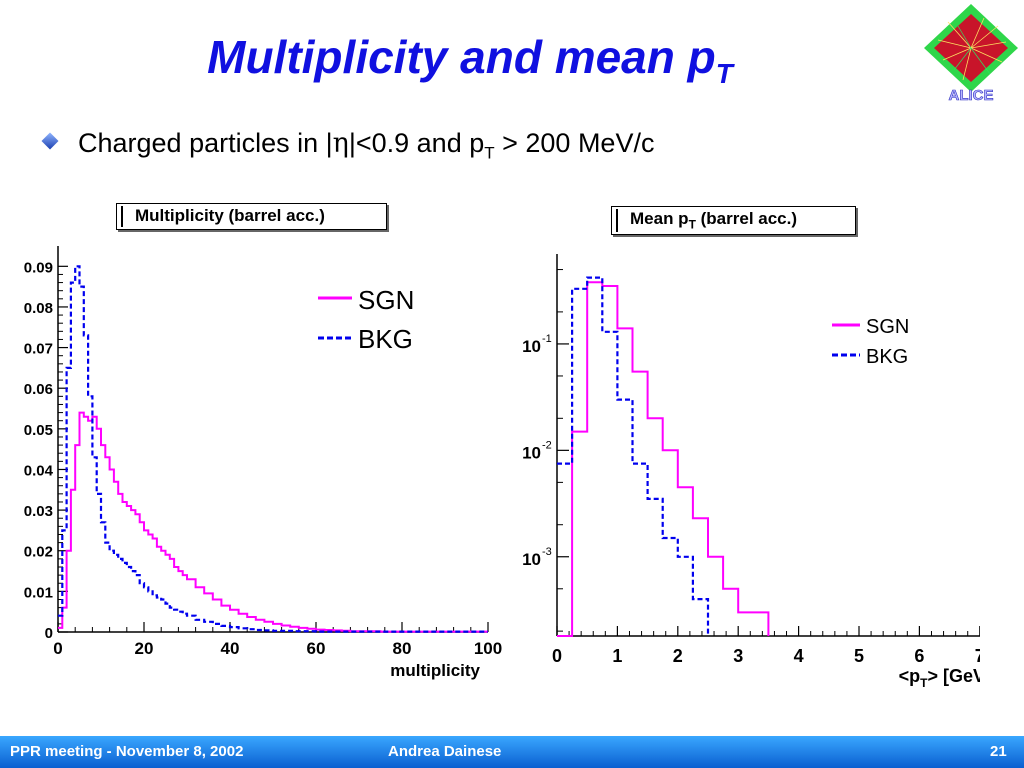 The image size is (1024, 768). I want to click on chart2-x-tick-label: 3, so click(738, 656).